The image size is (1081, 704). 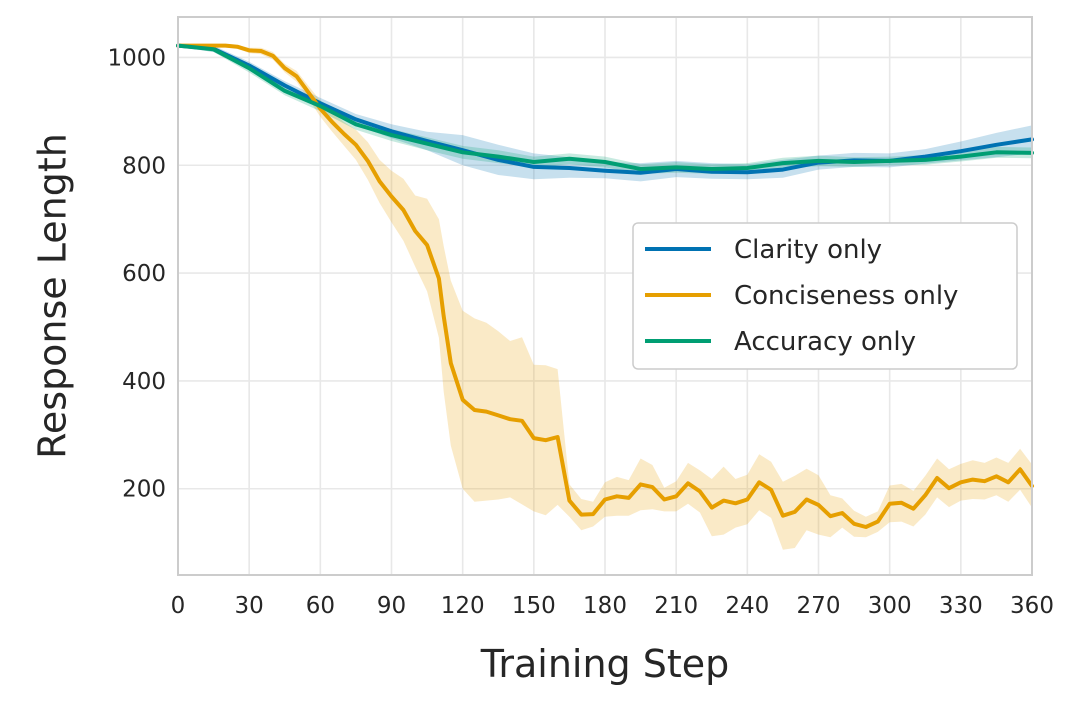 I want to click on y-tick-label: 800, so click(x=144, y=166).